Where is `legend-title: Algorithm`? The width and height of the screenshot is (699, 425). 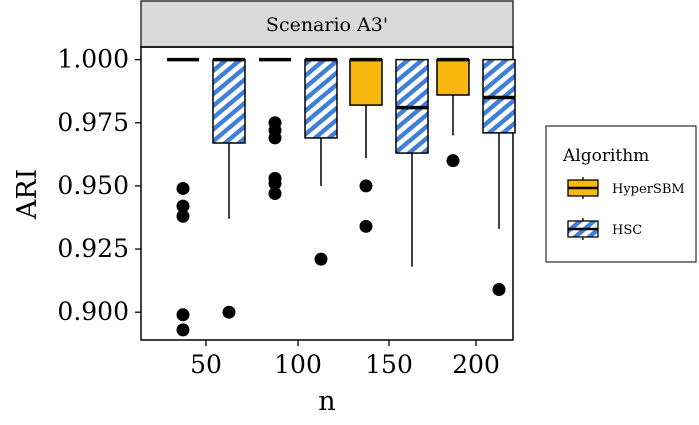 legend-title: Algorithm is located at coordinates (605, 156).